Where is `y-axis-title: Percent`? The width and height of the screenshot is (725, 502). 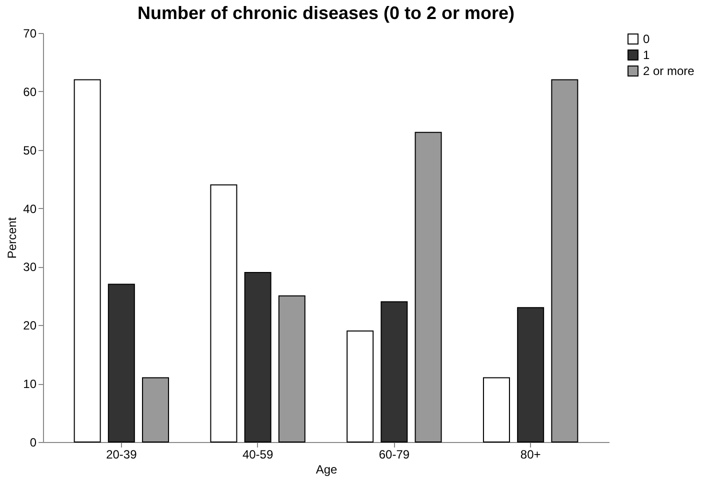 y-axis-title: Percent is located at coordinates (12, 237).